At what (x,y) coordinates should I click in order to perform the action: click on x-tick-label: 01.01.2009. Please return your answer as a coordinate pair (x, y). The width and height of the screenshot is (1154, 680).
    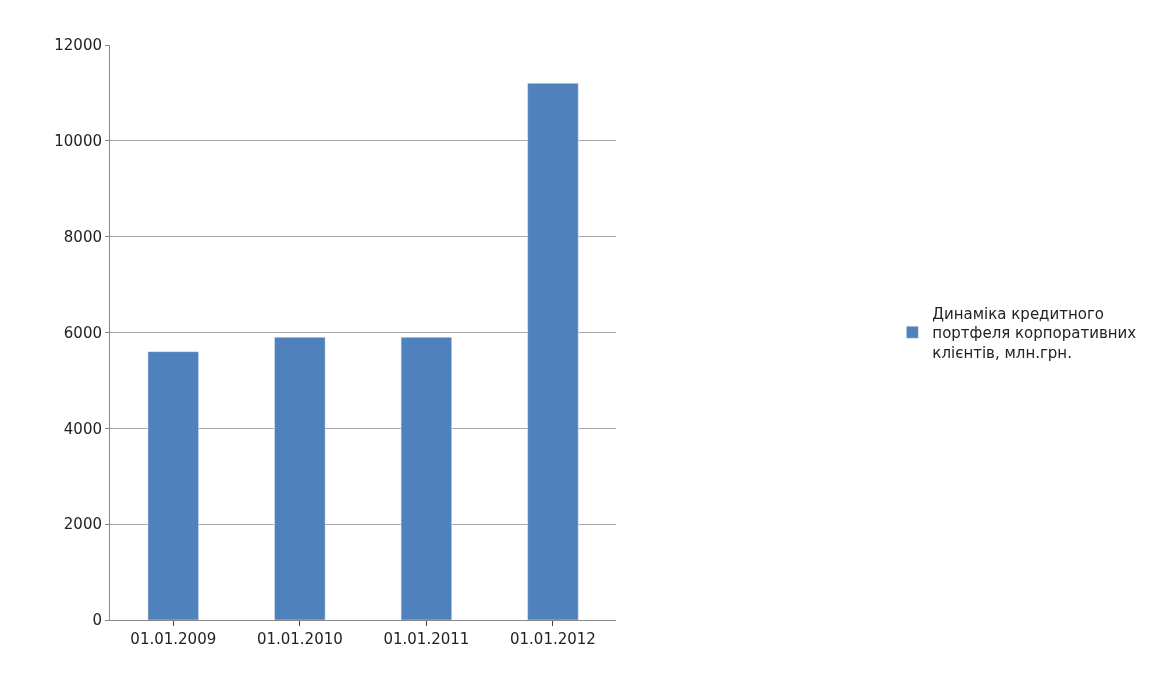
    Looking at the image, I should click on (173, 639).